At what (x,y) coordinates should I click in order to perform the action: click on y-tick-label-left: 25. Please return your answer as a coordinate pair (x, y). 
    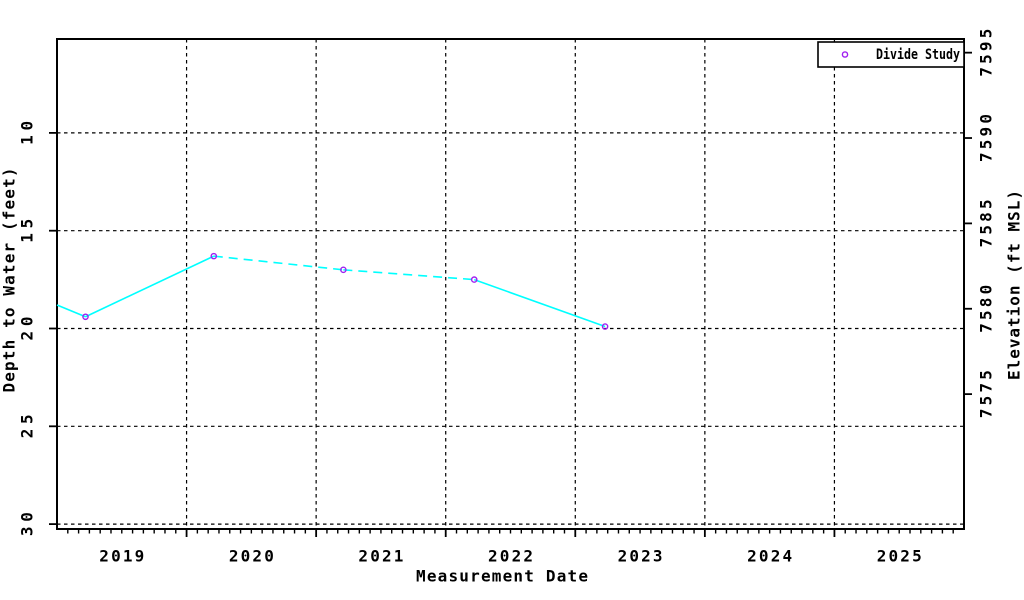
    Looking at the image, I should click on (27, 426).